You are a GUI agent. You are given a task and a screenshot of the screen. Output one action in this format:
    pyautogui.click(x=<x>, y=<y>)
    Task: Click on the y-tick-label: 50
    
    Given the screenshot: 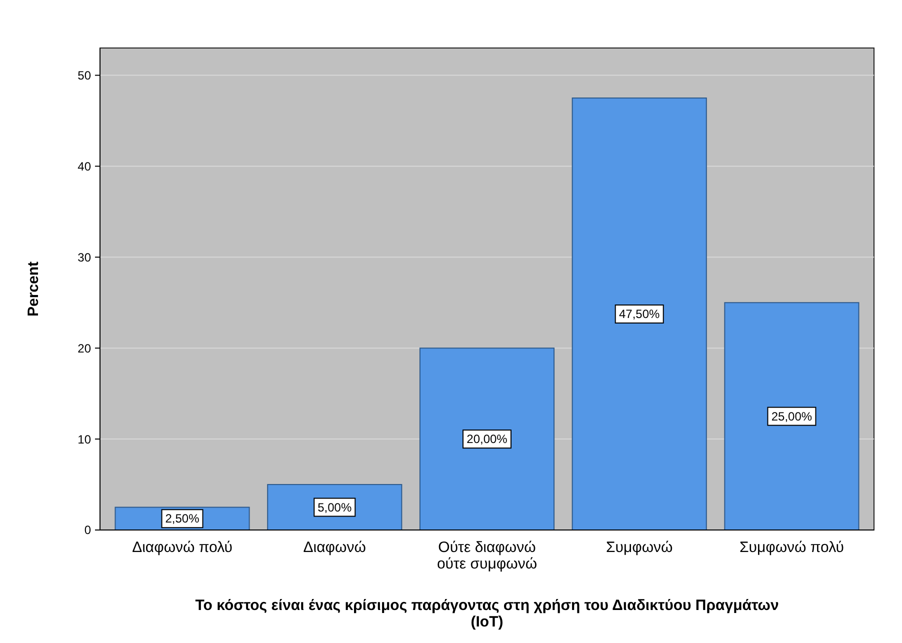 What is the action you would take?
    pyautogui.click(x=85, y=75)
    